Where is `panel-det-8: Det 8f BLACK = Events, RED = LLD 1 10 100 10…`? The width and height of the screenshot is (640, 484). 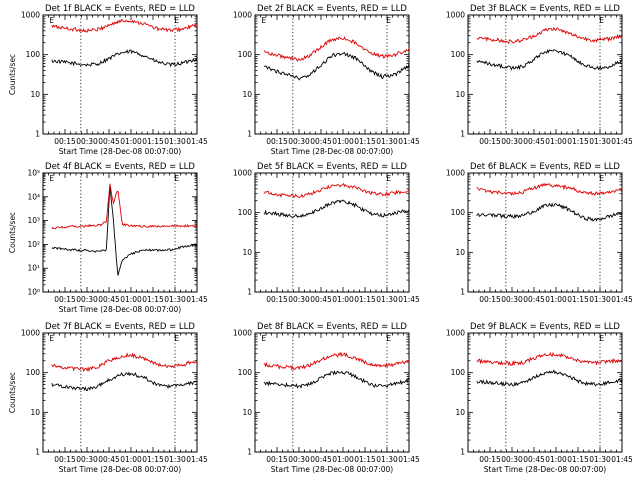 panel-det-8: Det 8f BLACK = Events, RED = LLD 1 10 100 10… is located at coordinates (326, 398).